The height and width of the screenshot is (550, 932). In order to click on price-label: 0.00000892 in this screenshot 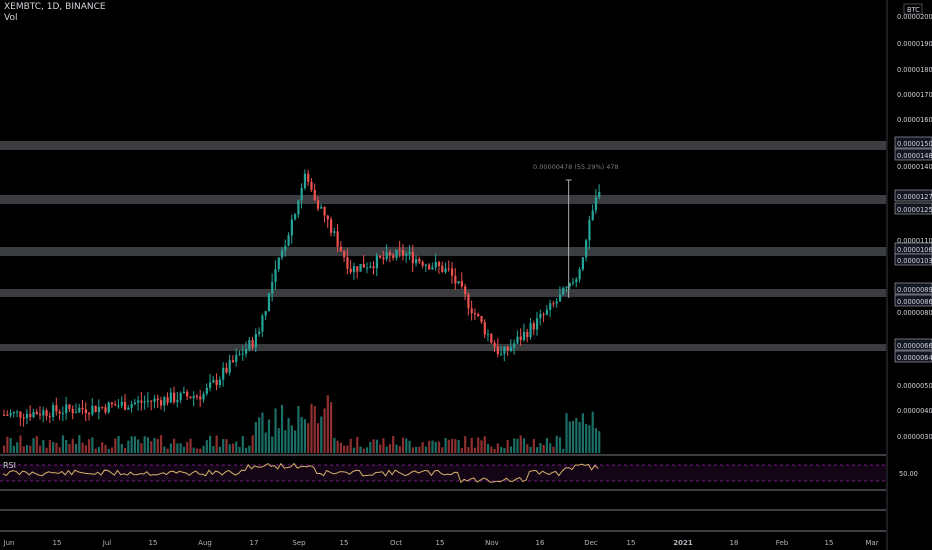, I will do `click(914, 290)`.